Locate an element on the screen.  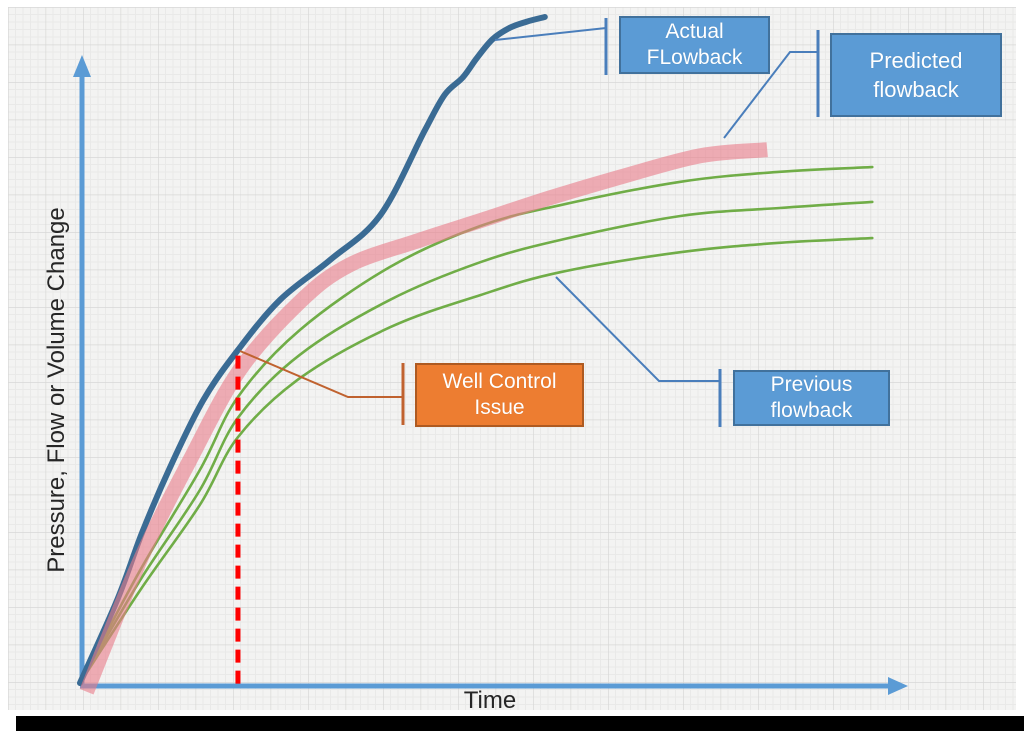
previous-flowback-label-line1: Previous is located at coordinates (811, 384).